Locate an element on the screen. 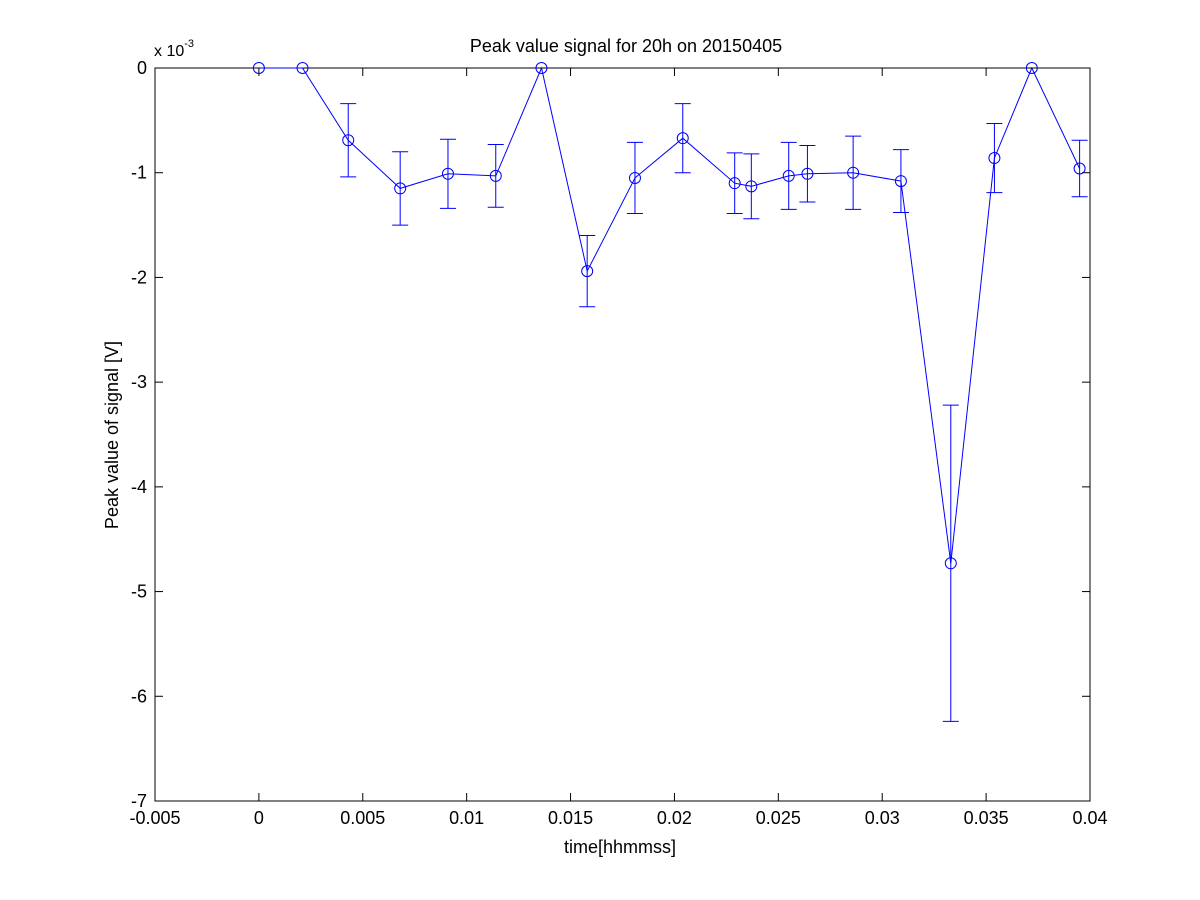 The height and width of the screenshot is (900, 1200). x-tick-label: 0.02 is located at coordinates (674, 818).